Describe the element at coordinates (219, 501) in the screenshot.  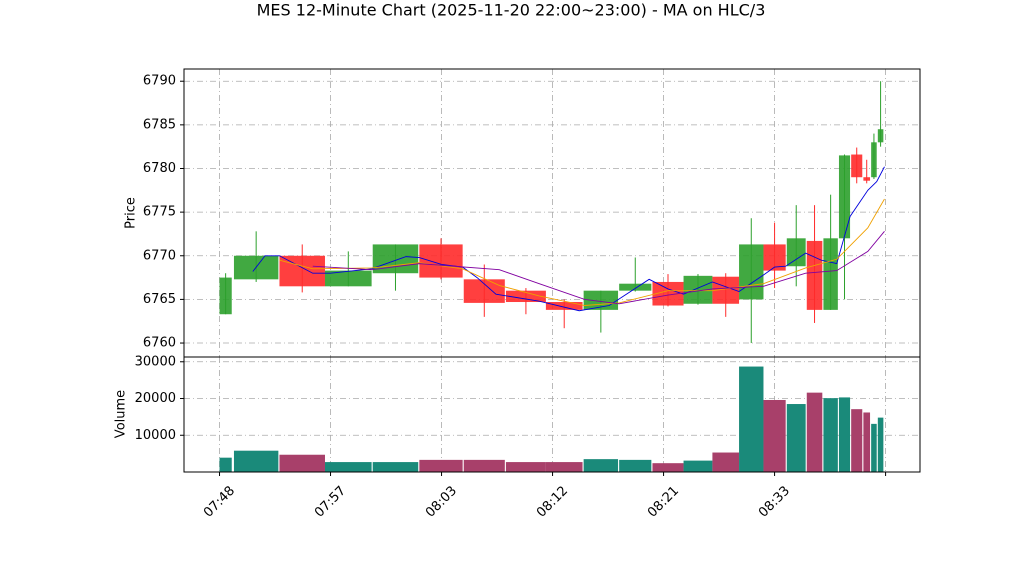
I see `x-tick-label: 07:48` at that location.